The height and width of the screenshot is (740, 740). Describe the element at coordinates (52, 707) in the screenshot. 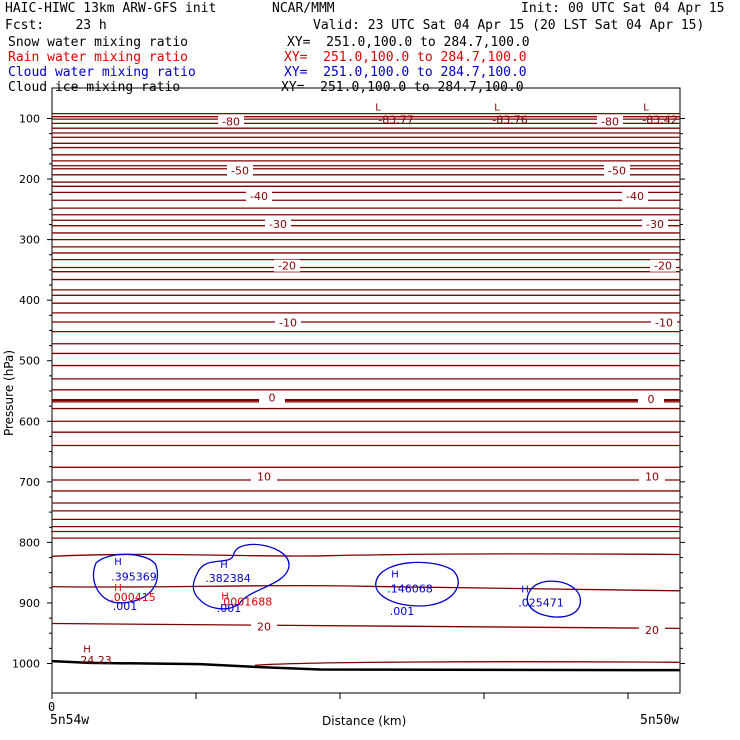

I see `x-tick-0: 0` at that location.